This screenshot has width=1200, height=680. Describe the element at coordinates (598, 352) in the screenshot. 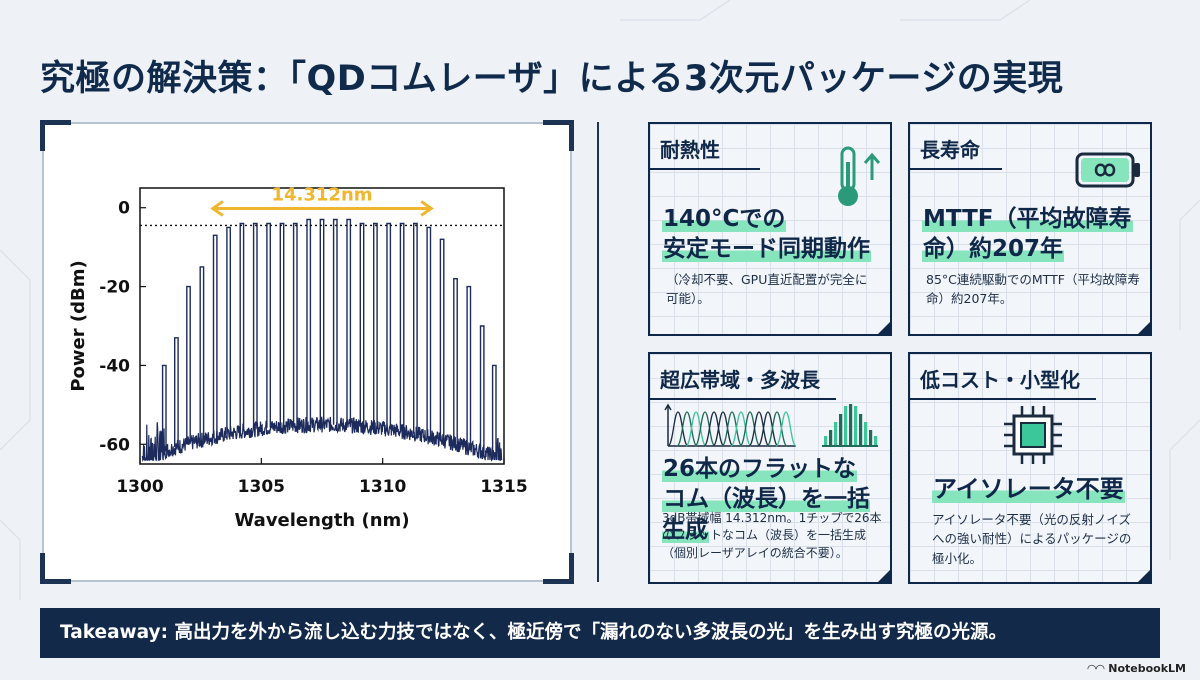

I see `section-divider` at that location.